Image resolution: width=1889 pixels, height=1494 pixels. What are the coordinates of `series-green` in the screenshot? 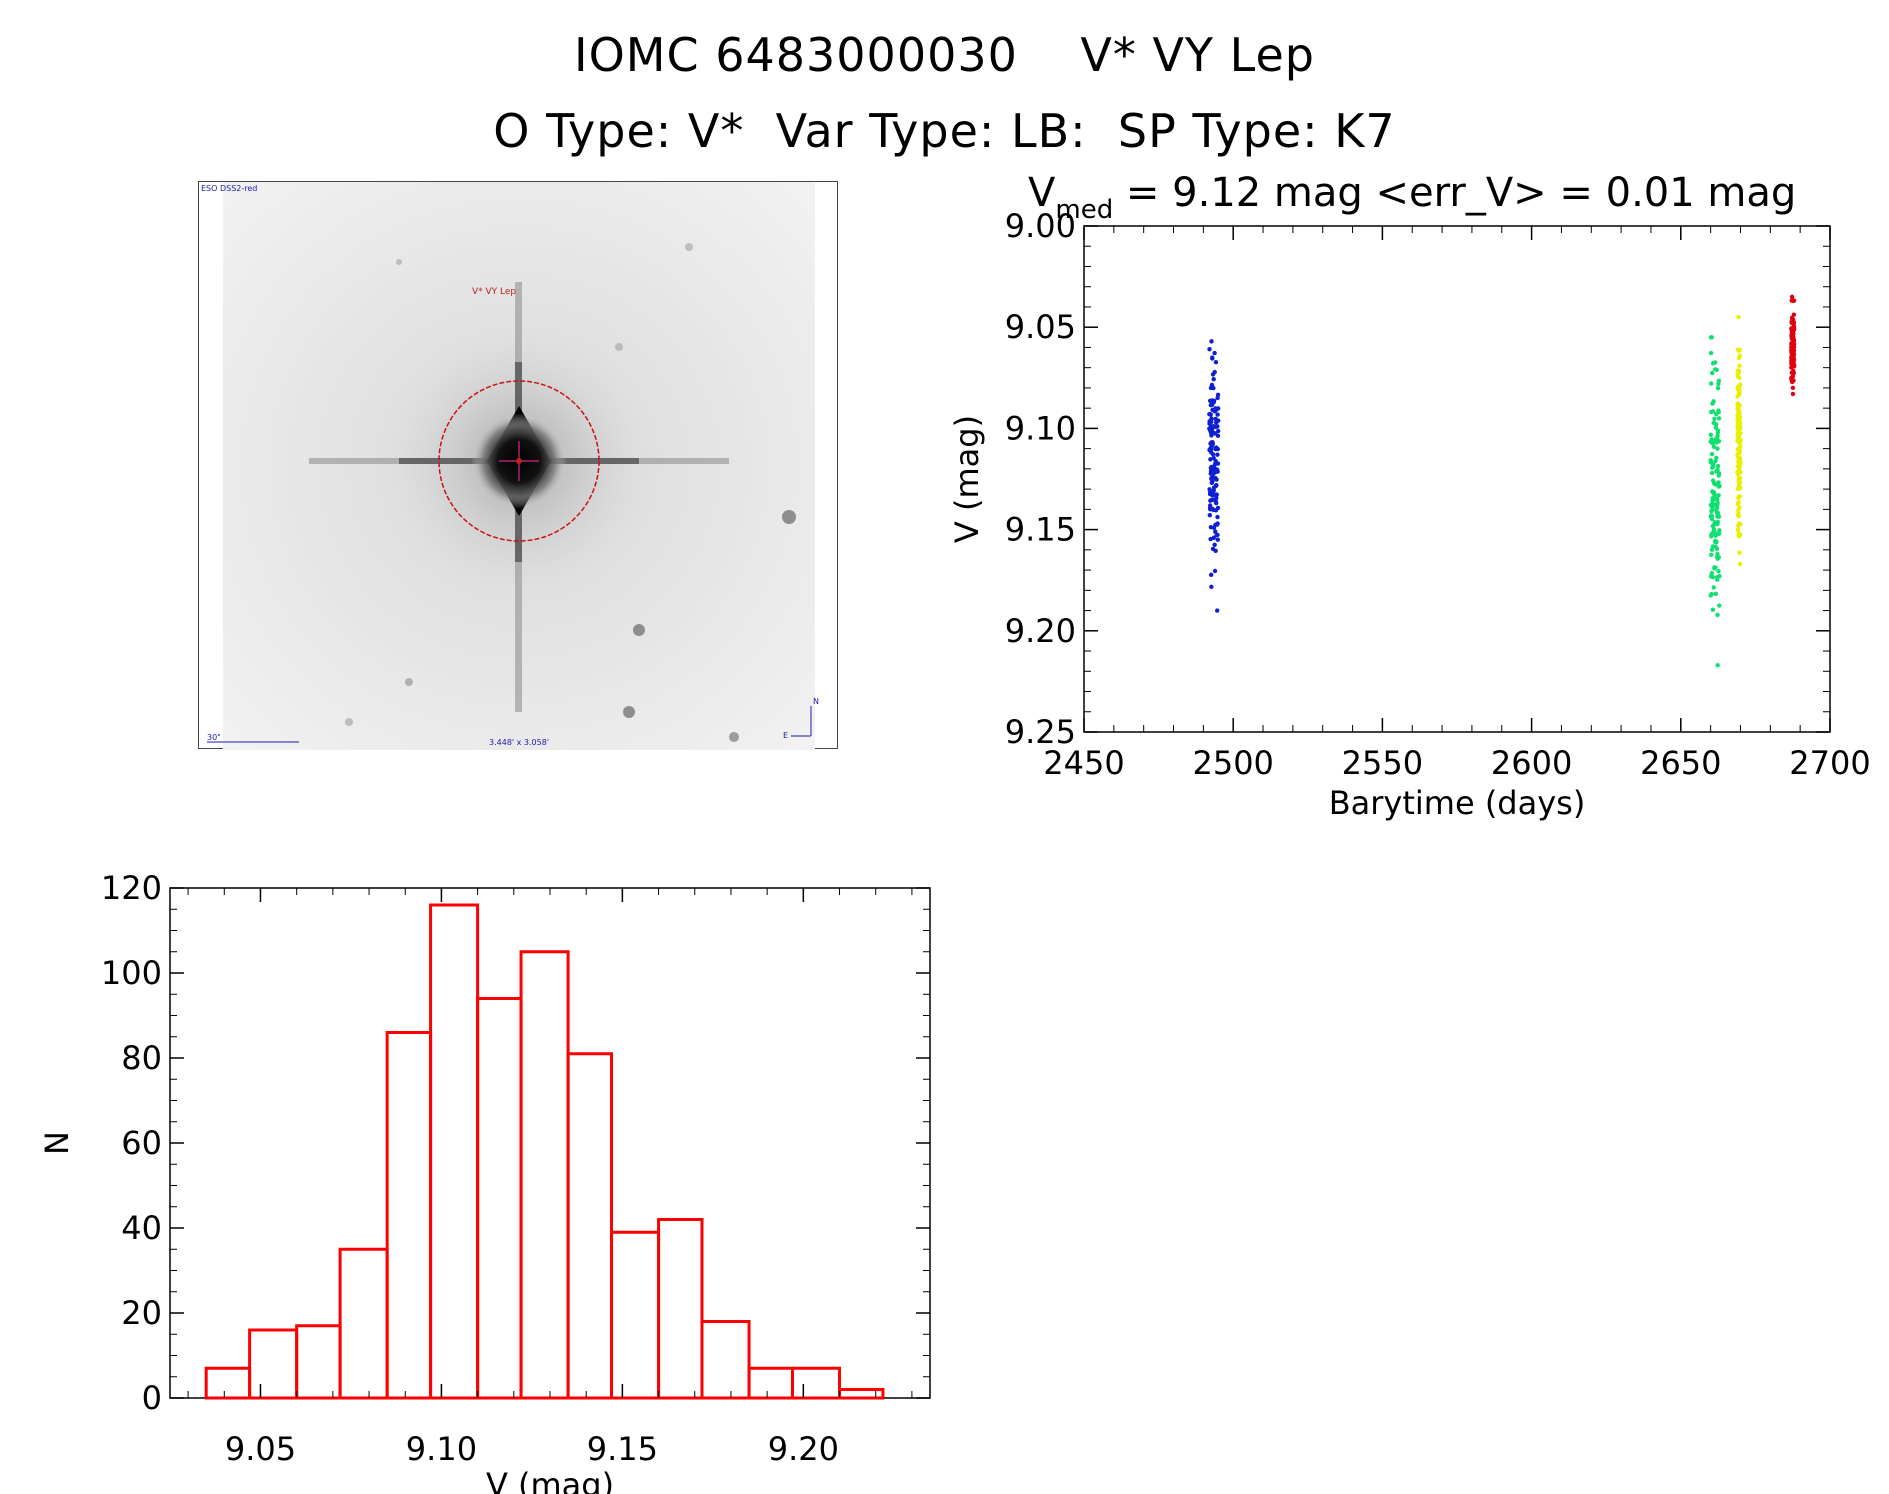 It's located at (1715, 501).